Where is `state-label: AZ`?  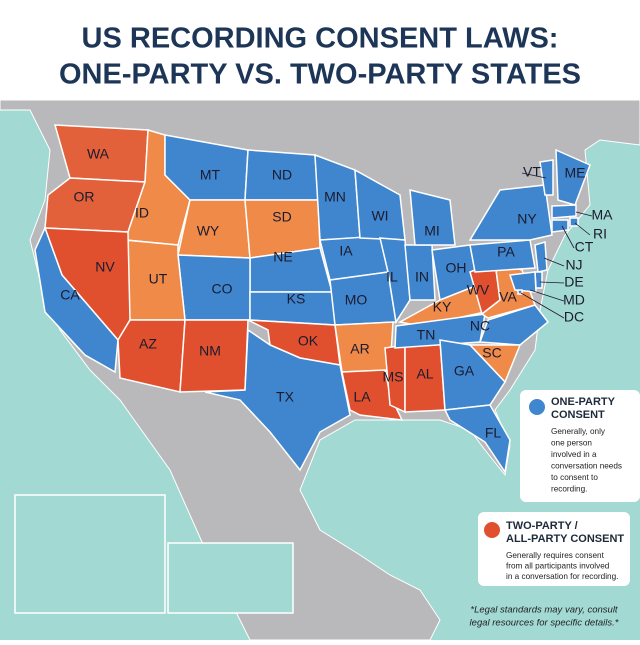 state-label: AZ is located at coordinates (148, 344).